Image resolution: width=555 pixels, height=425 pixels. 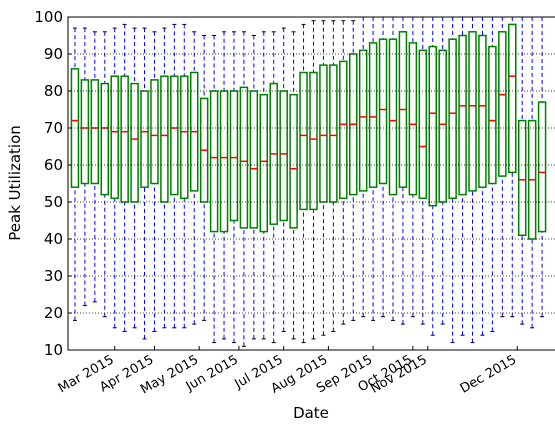 What do you see at coordinates (53, 239) in the screenshot?
I see `y-tick-label: 40` at bounding box center [53, 239].